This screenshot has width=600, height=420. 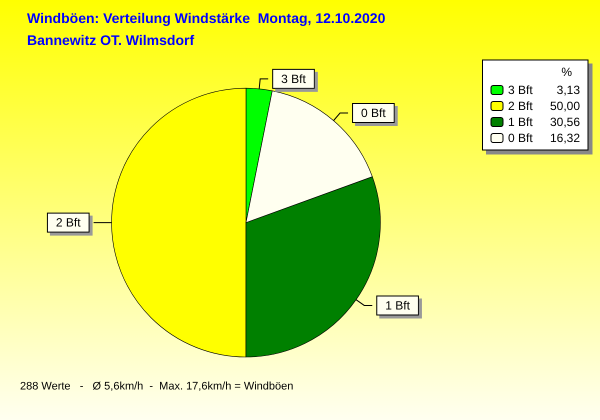 I want to click on legend-label: 2 Bft, so click(x=521, y=106).